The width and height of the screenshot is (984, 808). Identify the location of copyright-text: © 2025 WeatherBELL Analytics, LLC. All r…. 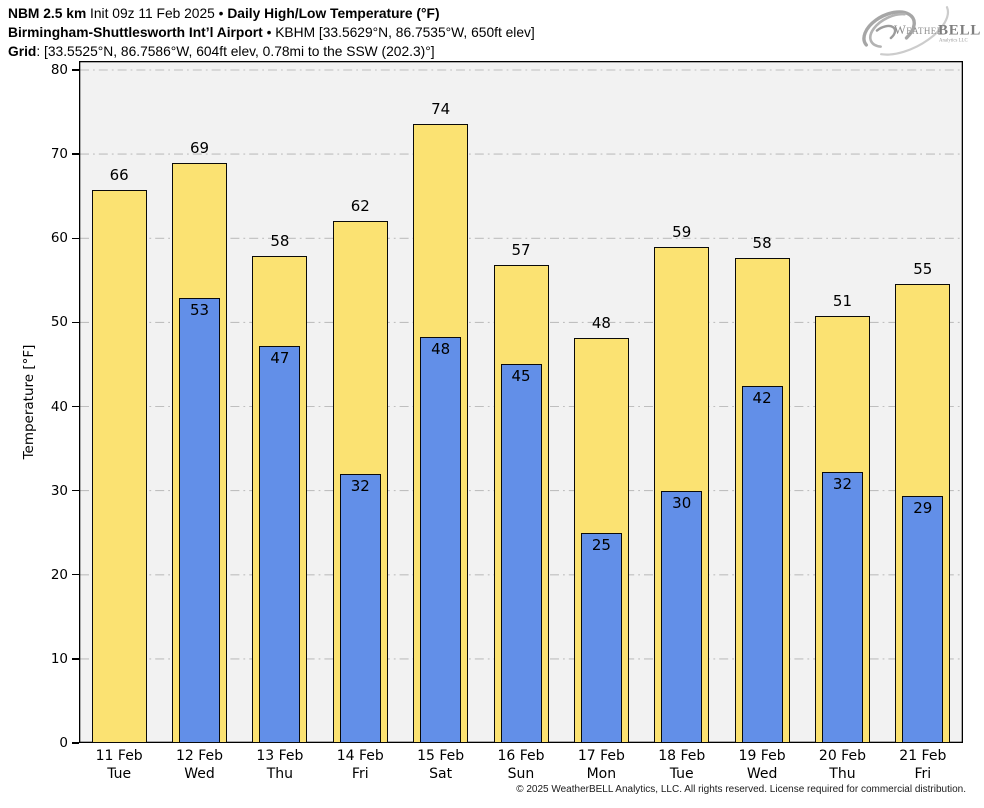
(741, 789).